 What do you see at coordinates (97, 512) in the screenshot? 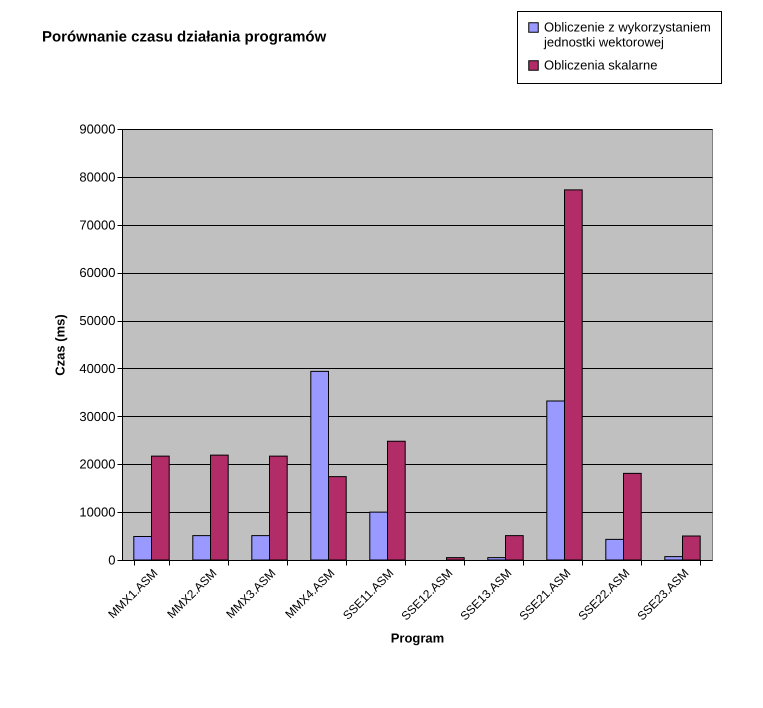
I see `y-tick-label: 10000` at bounding box center [97, 512].